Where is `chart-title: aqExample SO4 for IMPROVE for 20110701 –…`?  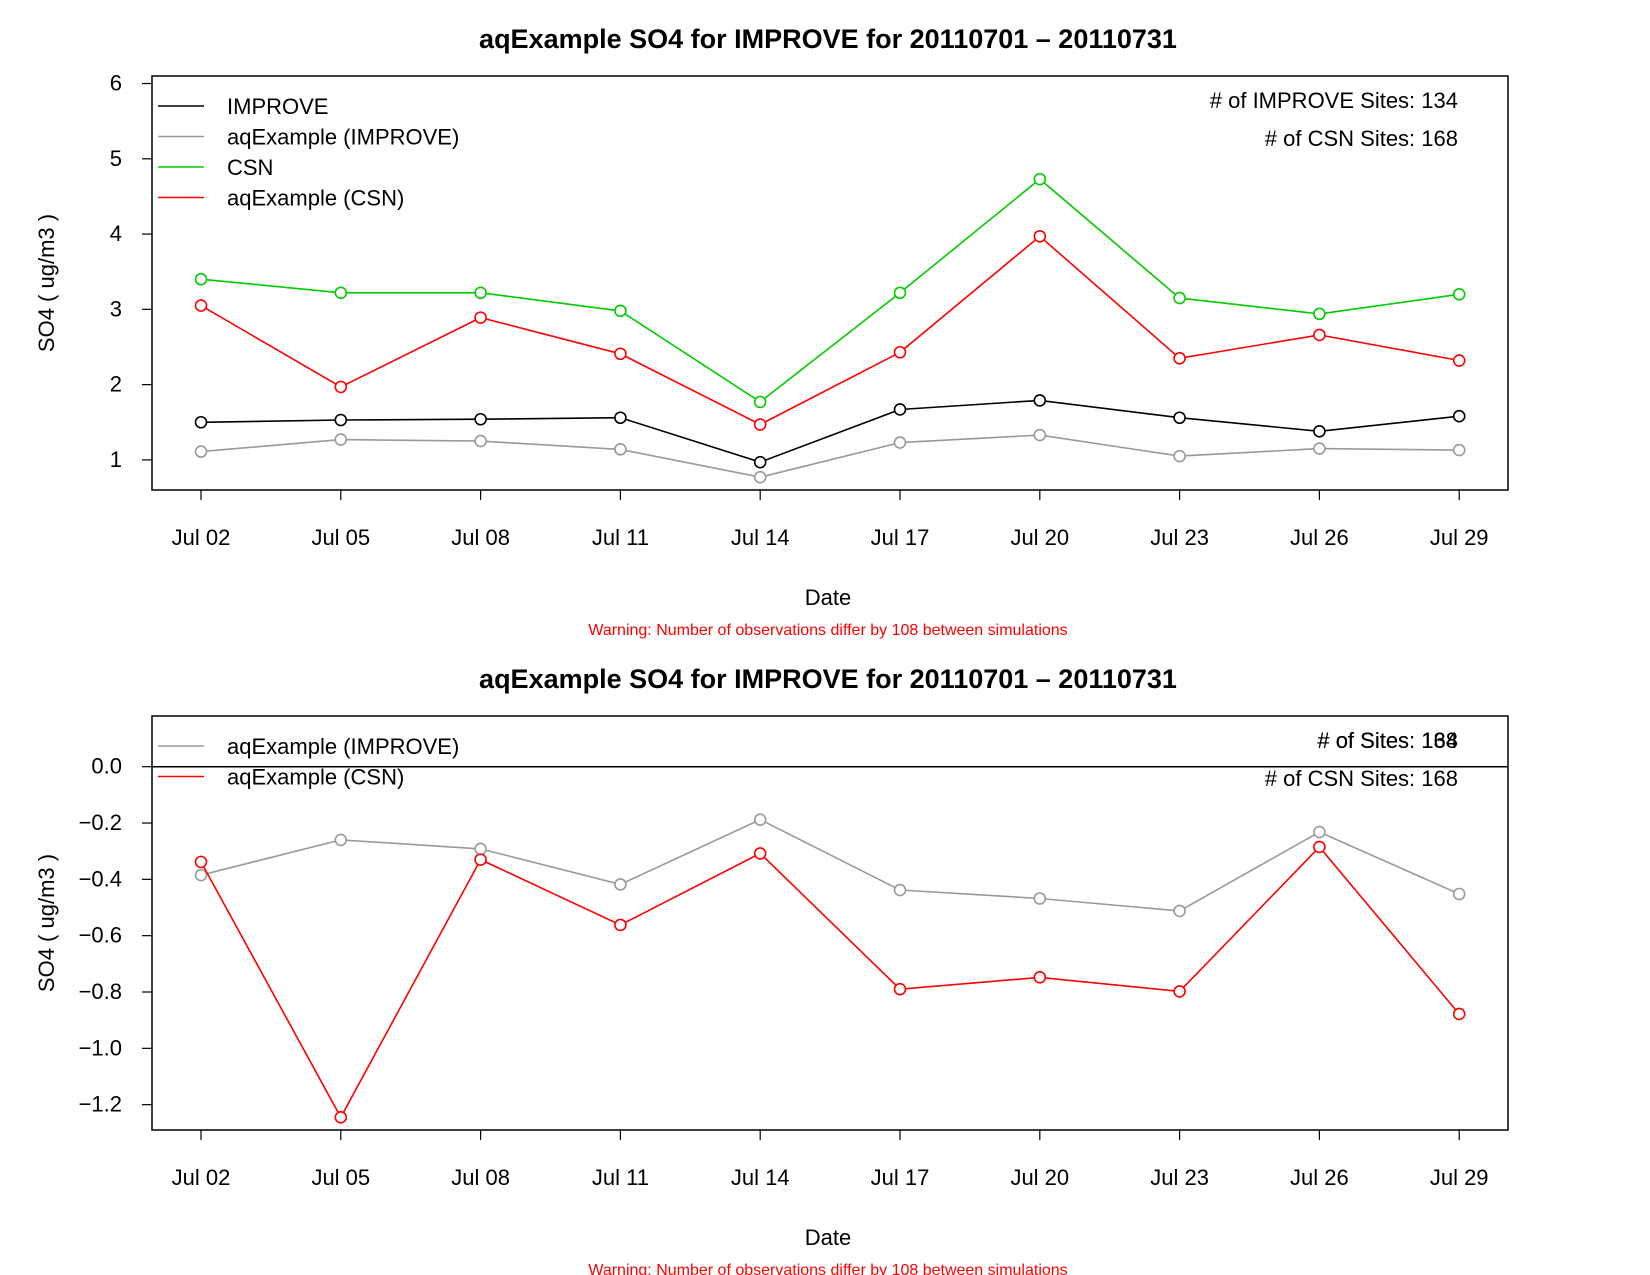
chart-title: aqExample SO4 for IMPROVE for 20110701 –… is located at coordinates (828, 39).